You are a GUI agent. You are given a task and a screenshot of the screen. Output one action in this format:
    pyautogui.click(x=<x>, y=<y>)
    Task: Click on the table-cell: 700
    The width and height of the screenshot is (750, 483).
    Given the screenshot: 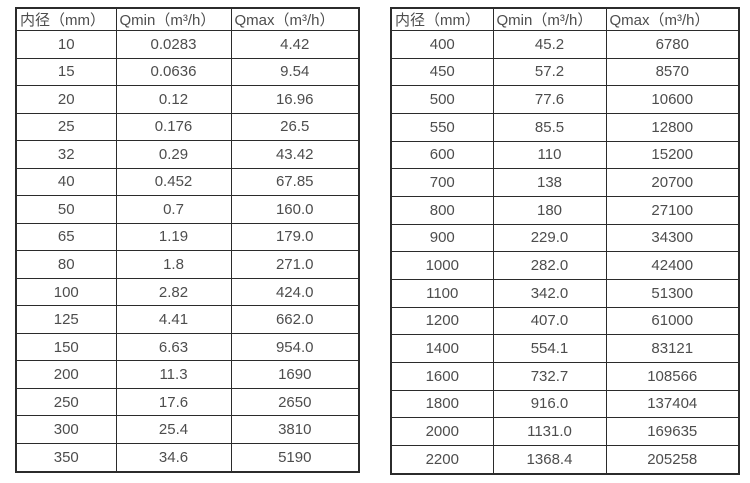 What is the action you would take?
    pyautogui.click(x=442, y=182)
    